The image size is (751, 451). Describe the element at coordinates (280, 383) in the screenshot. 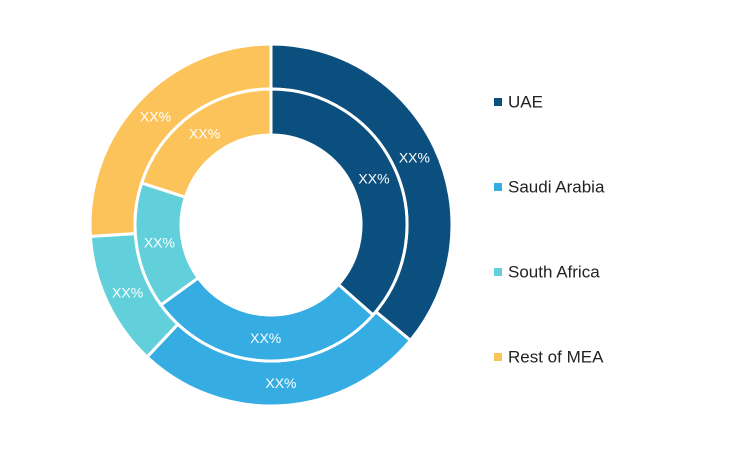

I see `outer-ring-label-saudi-arabia: XX%` at that location.